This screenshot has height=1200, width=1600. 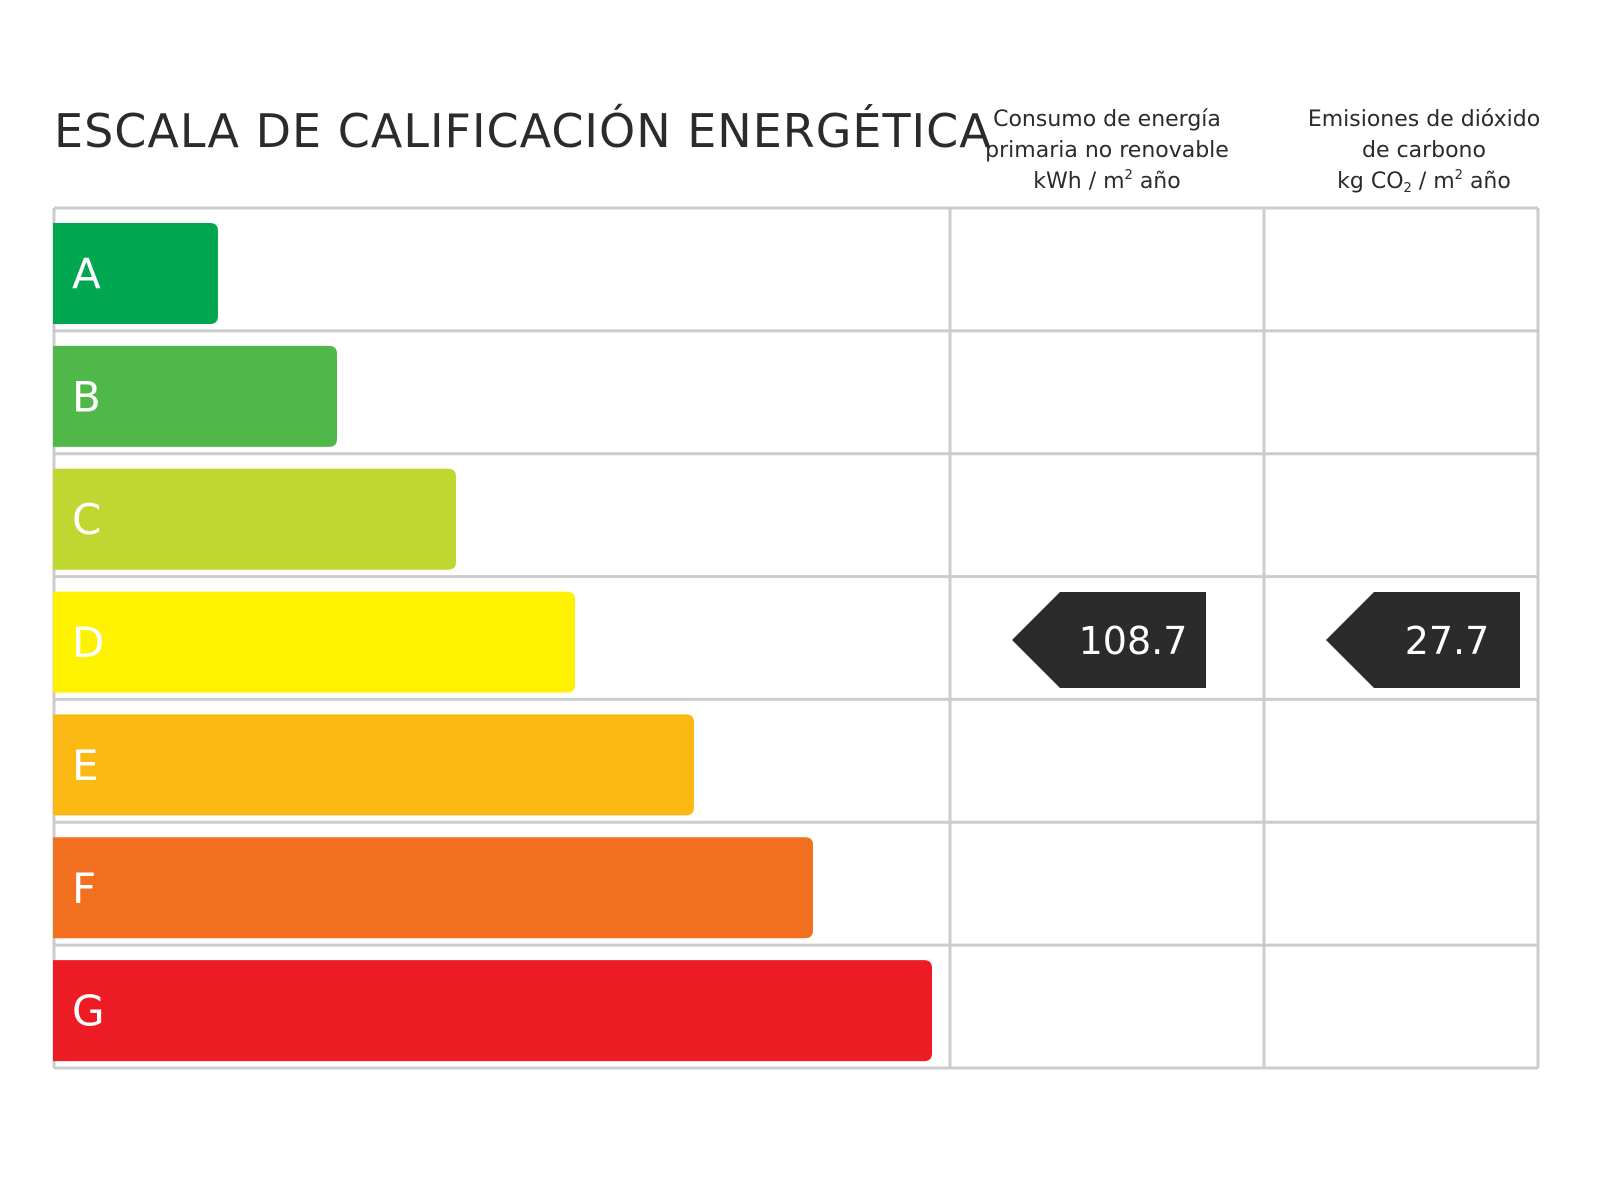 I want to click on energy-indicator-arrow, so click(x=1109, y=640).